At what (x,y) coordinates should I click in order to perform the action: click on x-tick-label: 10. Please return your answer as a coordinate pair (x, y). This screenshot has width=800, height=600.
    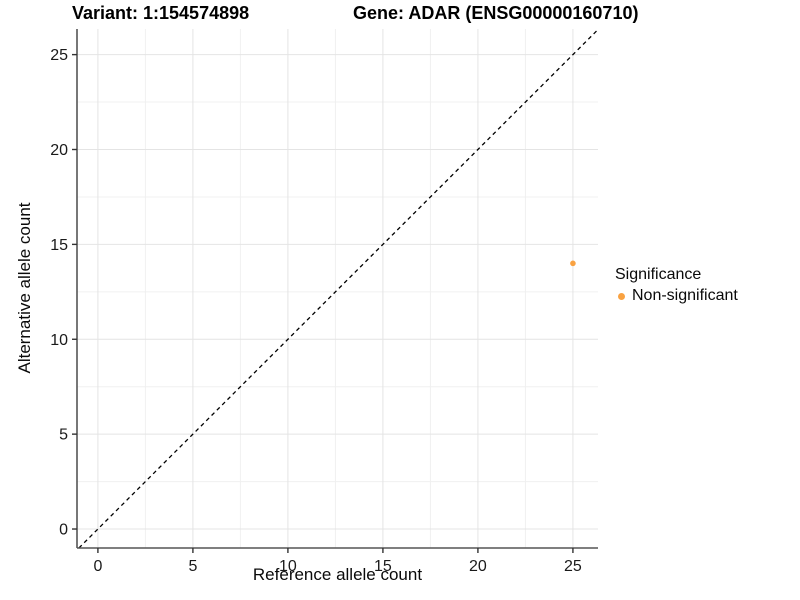
    Looking at the image, I should click on (288, 566).